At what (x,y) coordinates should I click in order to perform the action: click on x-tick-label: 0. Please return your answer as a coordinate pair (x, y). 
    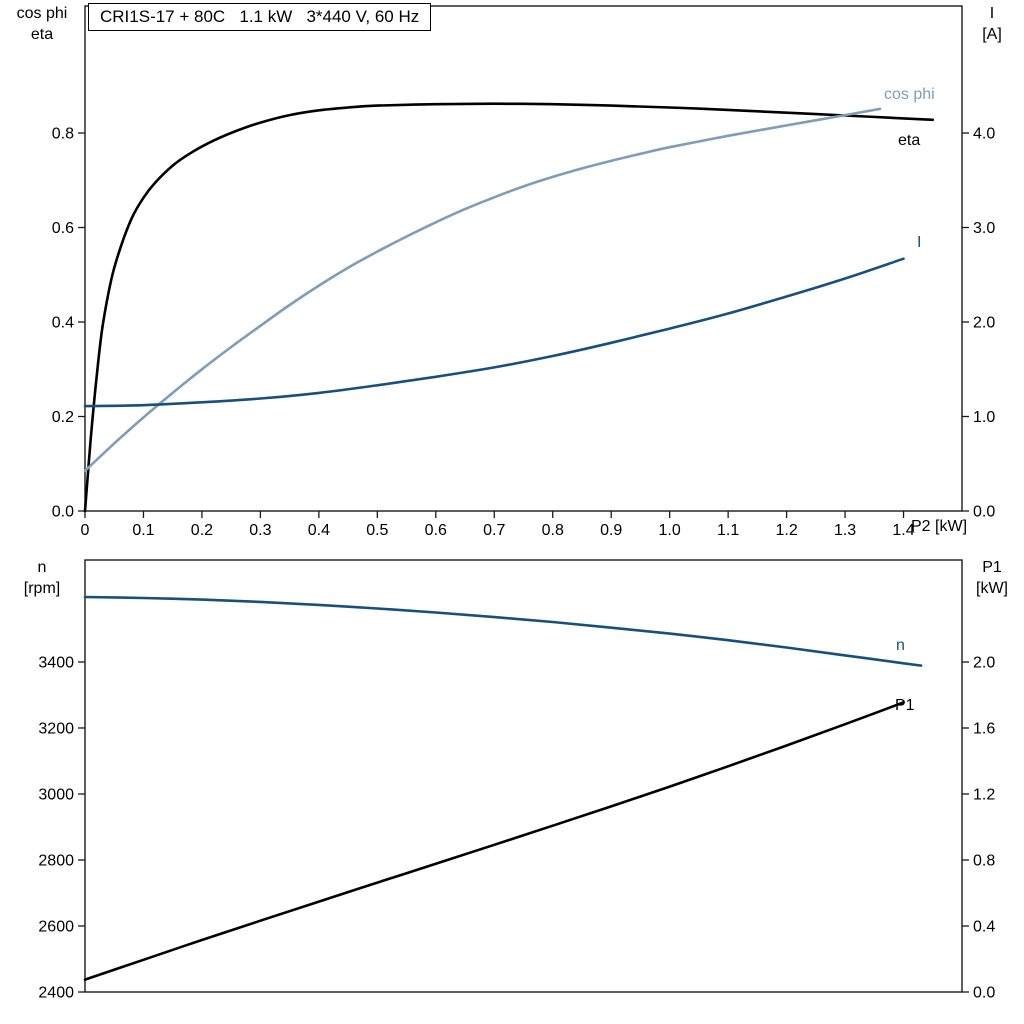
    Looking at the image, I should click on (85, 530).